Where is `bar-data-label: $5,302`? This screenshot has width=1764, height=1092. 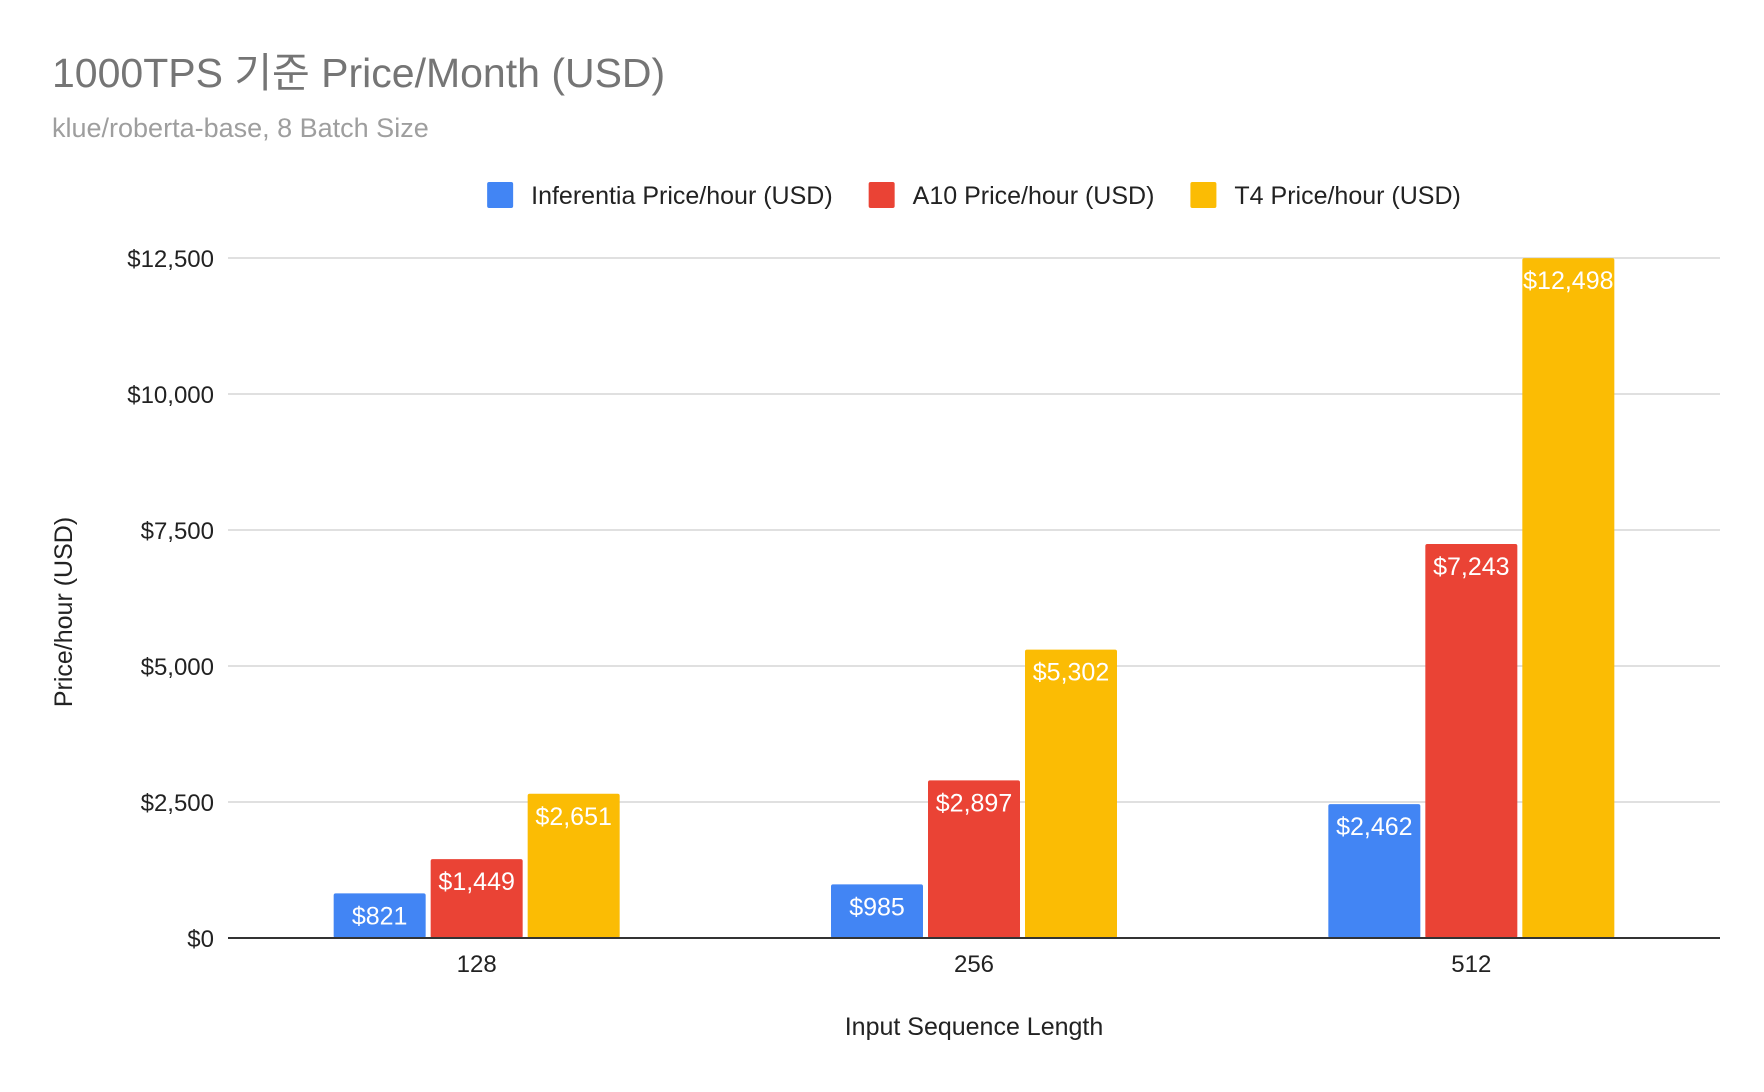
bar-data-label: $5,302 is located at coordinates (1071, 673).